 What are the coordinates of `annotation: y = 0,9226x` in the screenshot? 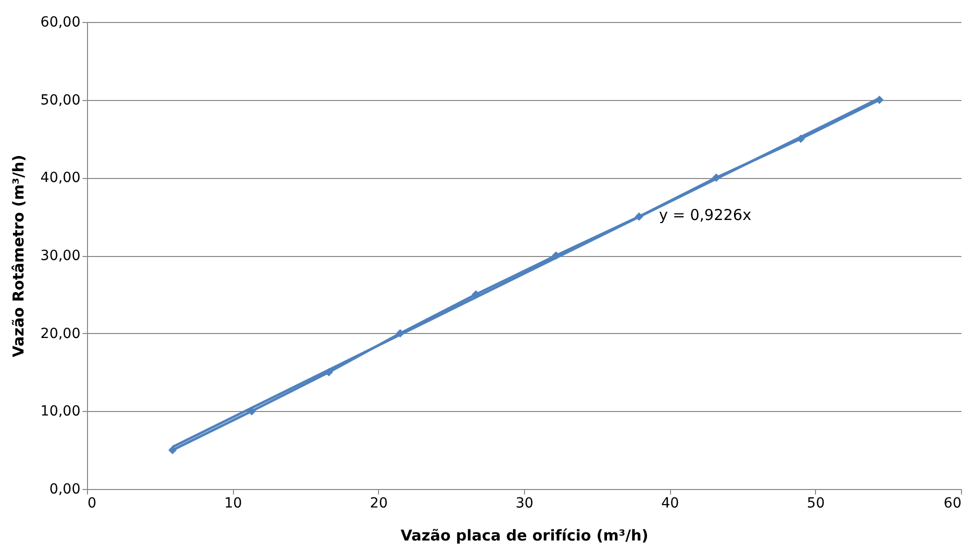 It's located at (705, 215).